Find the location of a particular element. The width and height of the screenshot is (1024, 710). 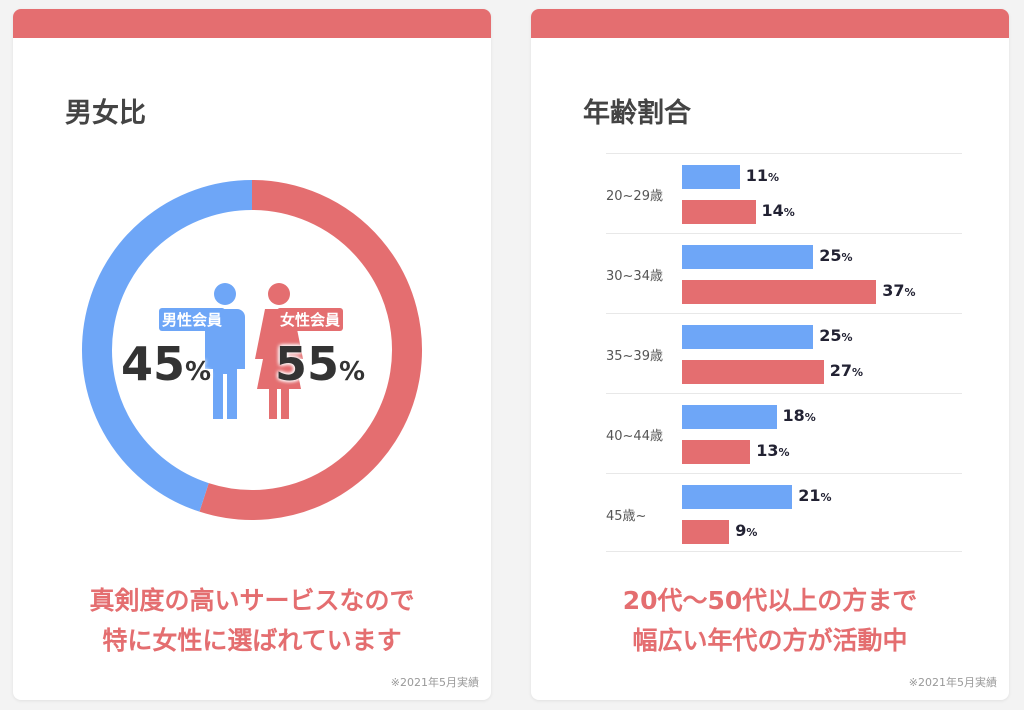

age-row: 30~34歳 25% 37% is located at coordinates (784, 273).